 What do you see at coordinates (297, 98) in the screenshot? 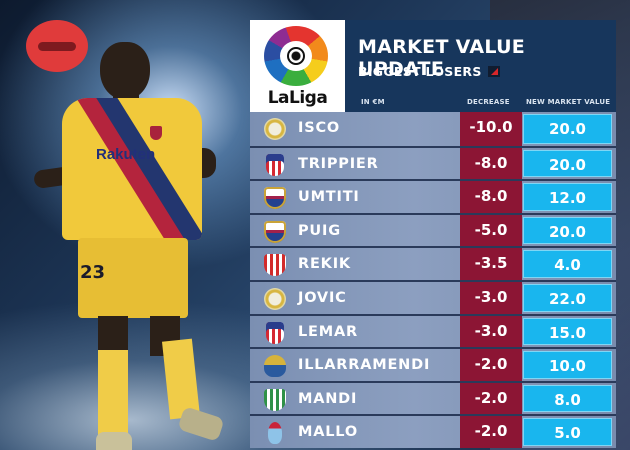
I see `logo-text: LaLiga` at bounding box center [297, 98].